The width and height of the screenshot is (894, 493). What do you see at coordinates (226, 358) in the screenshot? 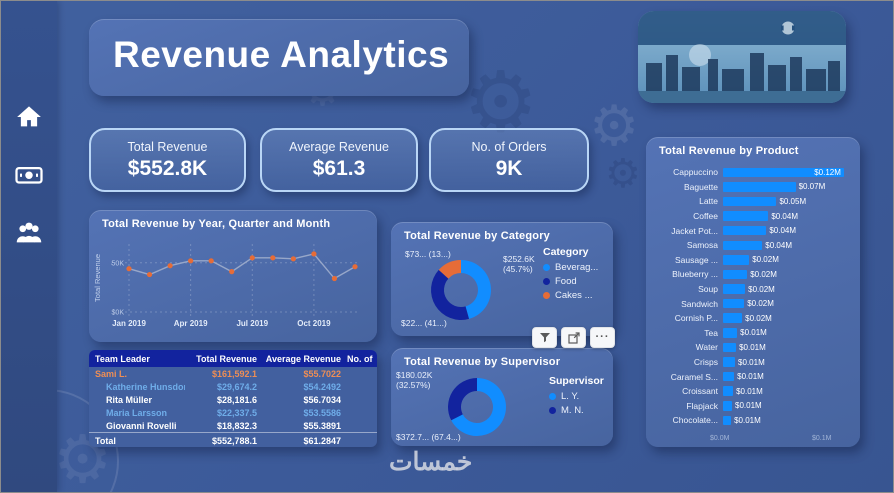
I see `column-header: Total Revenue` at bounding box center [226, 358].